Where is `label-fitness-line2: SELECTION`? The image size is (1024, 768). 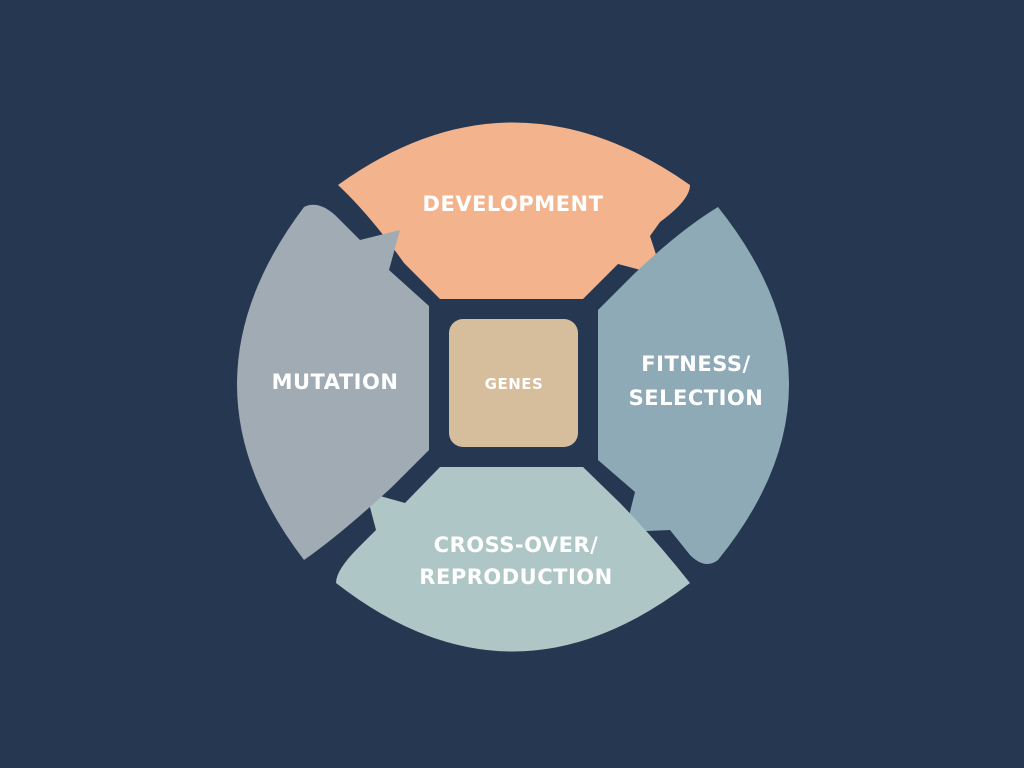
label-fitness-line2: SELECTION is located at coordinates (696, 398).